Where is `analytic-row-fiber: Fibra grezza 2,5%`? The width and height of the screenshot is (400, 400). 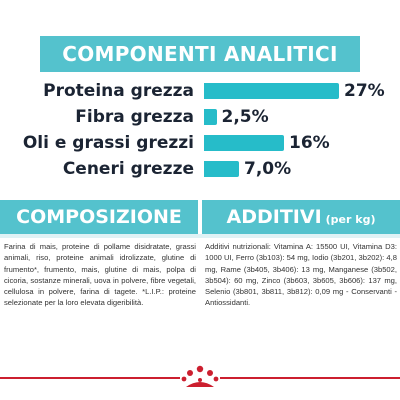 analytic-row-fiber: Fibra grezza 2,5% is located at coordinates (200, 117).